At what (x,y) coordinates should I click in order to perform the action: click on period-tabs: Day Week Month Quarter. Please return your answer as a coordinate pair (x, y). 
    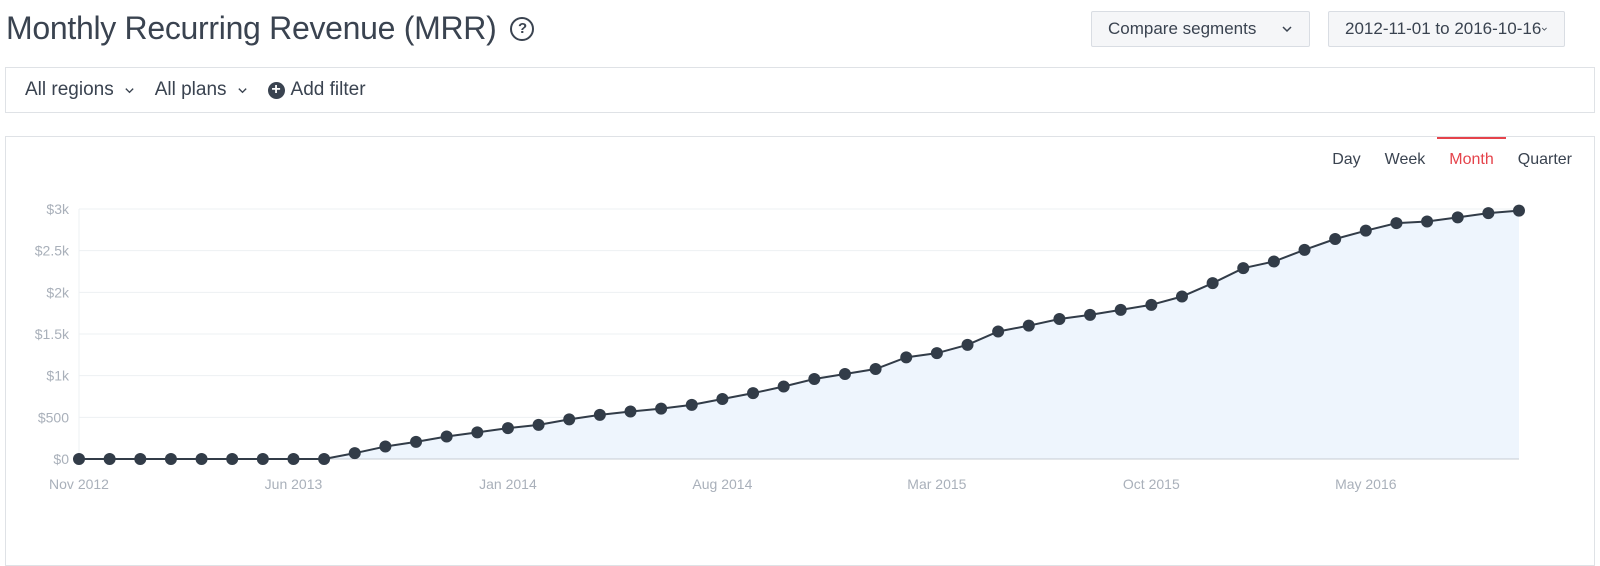
    Looking at the image, I should click on (1452, 154).